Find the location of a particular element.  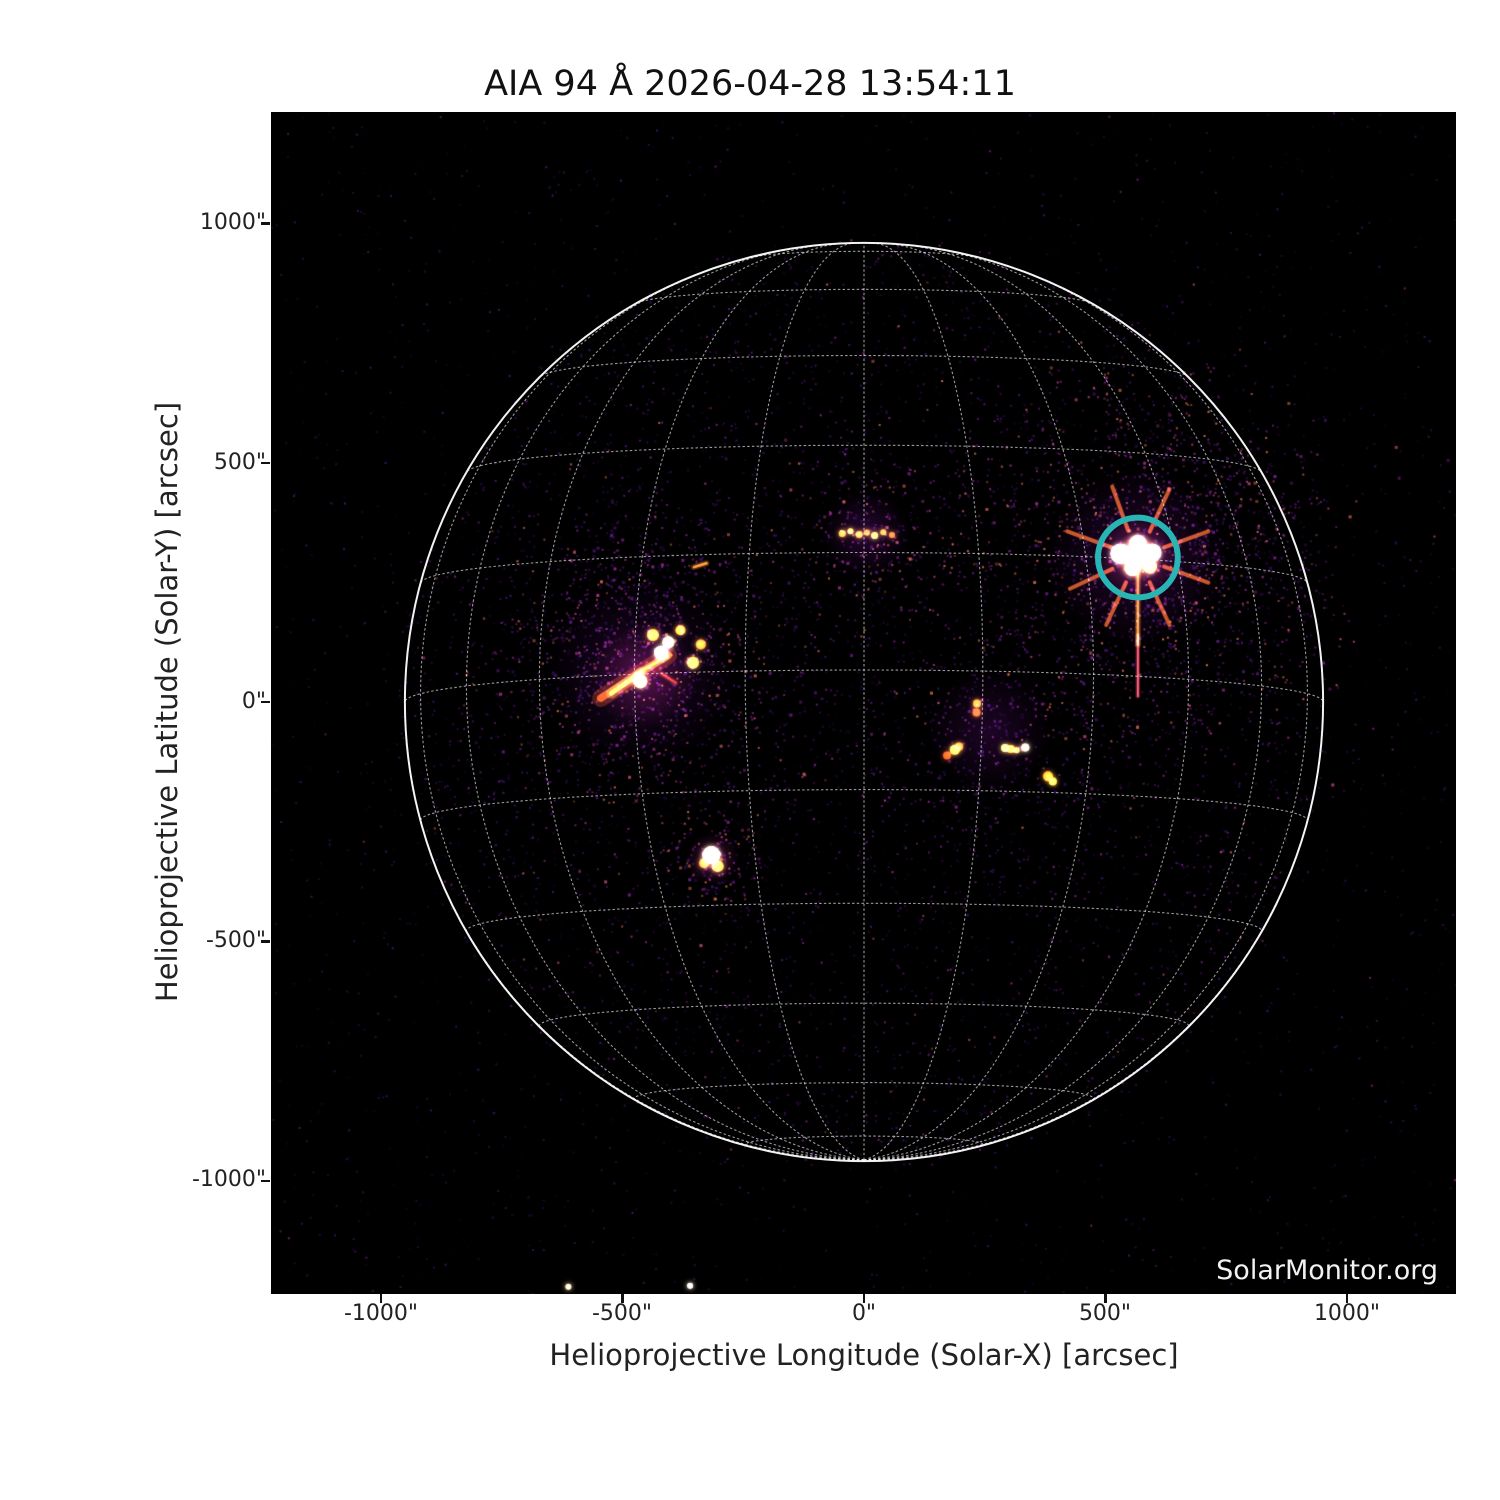

y-tick-label: 500" is located at coordinates (239, 462).